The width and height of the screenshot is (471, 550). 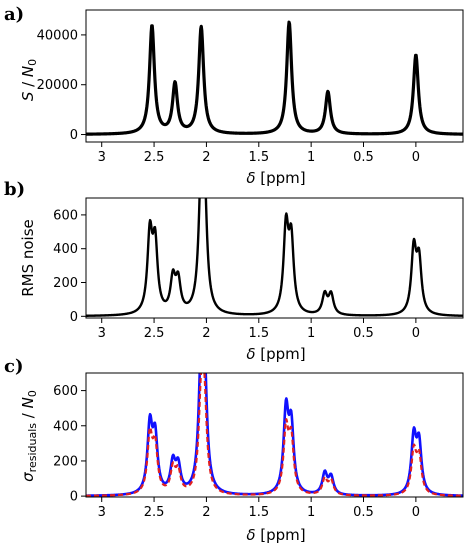 I want to click on panel-b-label: b), so click(x=14, y=189).